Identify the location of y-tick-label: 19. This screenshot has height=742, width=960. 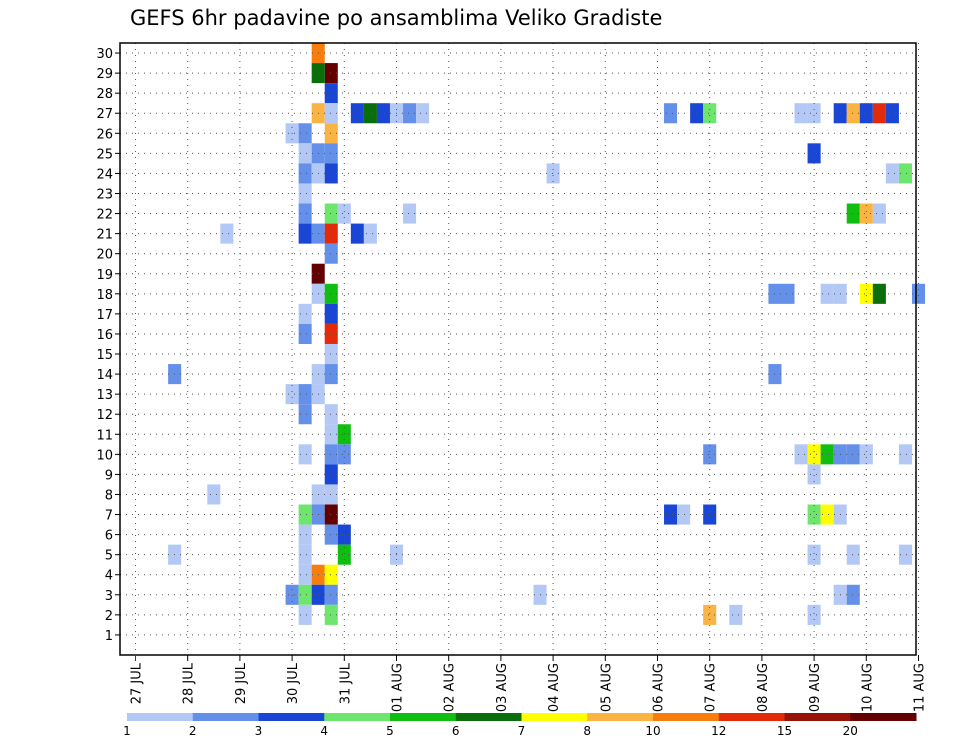
(104, 275).